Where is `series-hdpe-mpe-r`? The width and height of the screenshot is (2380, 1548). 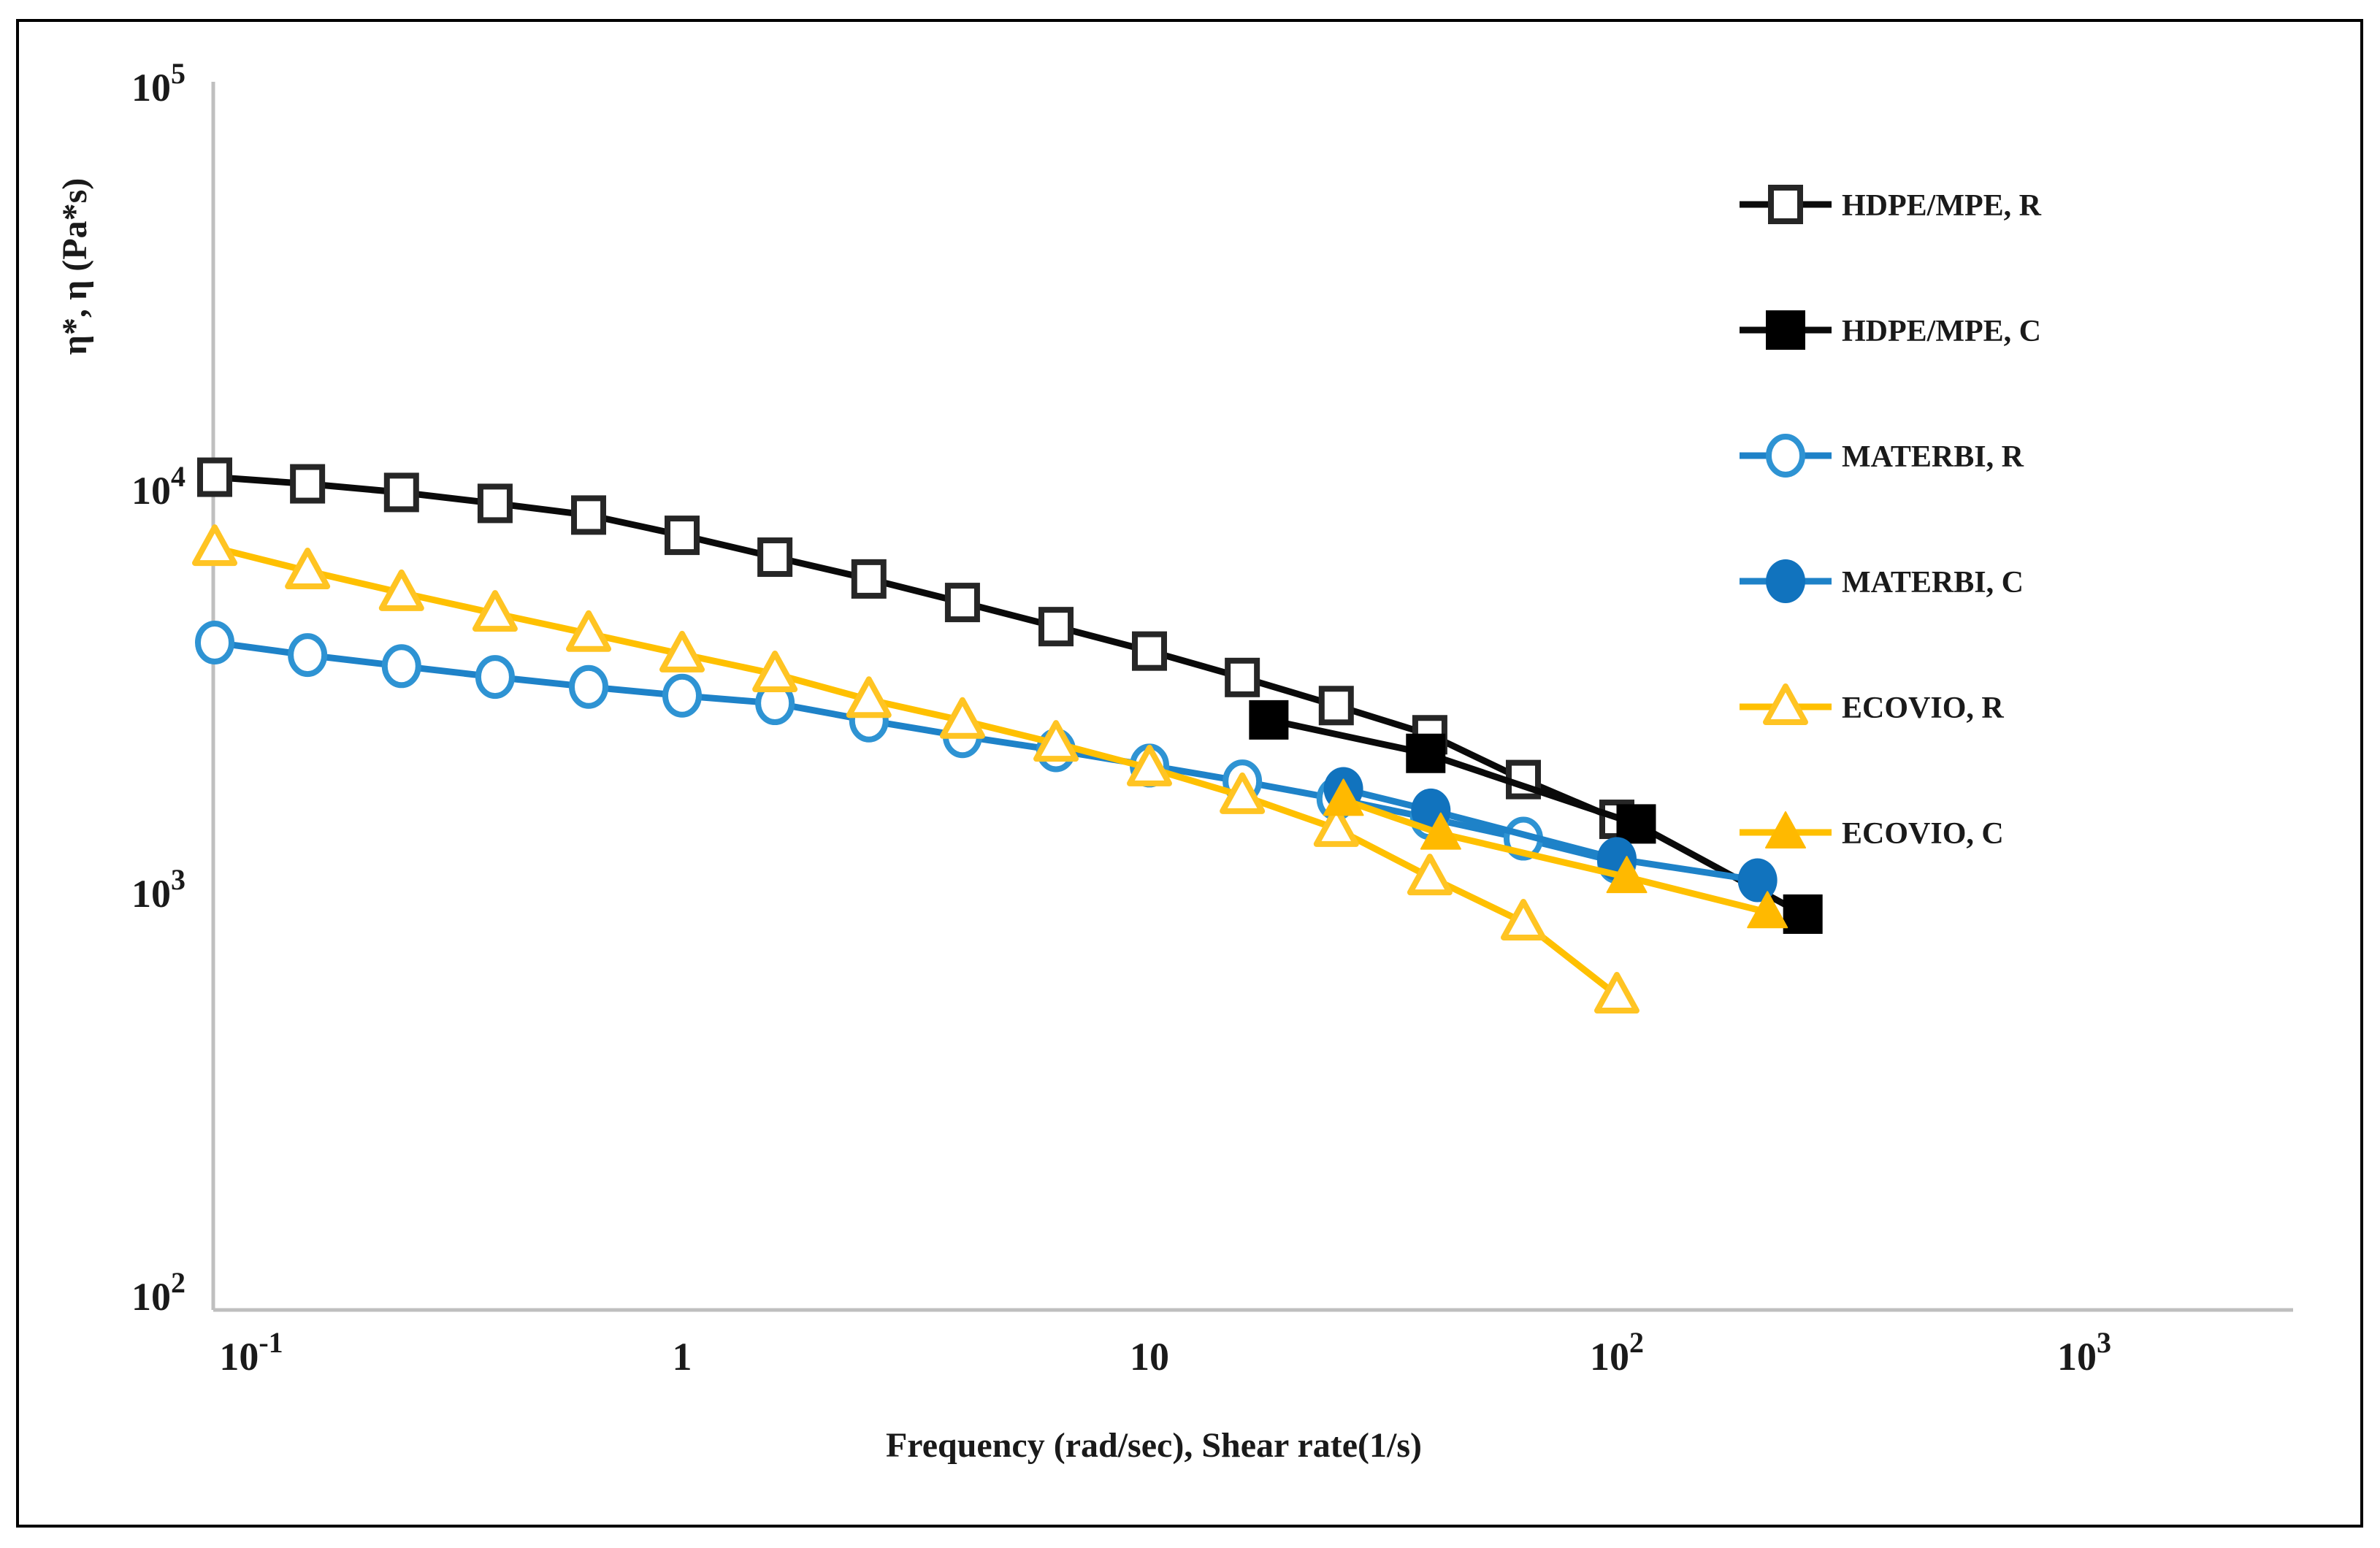 series-hdpe-mpe-r is located at coordinates (915, 648).